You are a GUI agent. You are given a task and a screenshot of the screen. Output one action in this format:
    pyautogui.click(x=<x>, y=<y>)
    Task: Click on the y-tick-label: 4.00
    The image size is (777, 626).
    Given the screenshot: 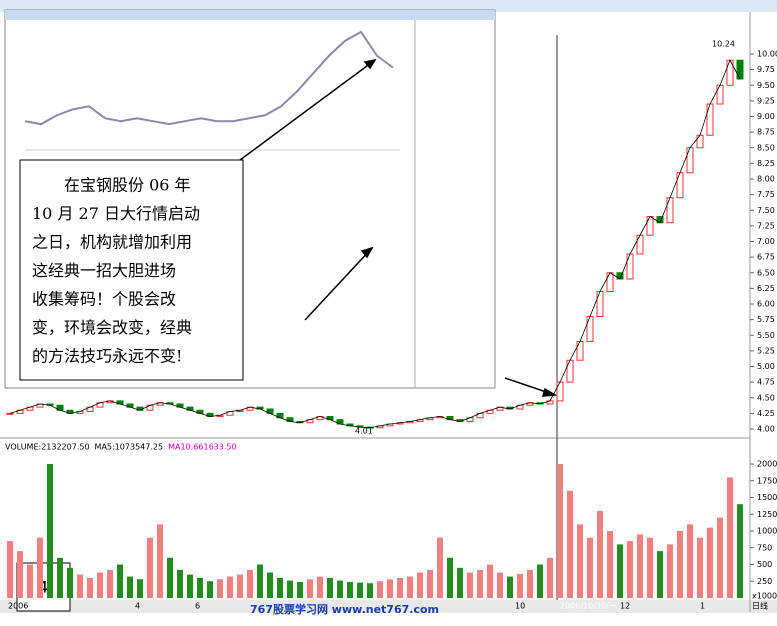 What is the action you would take?
    pyautogui.click(x=766, y=429)
    